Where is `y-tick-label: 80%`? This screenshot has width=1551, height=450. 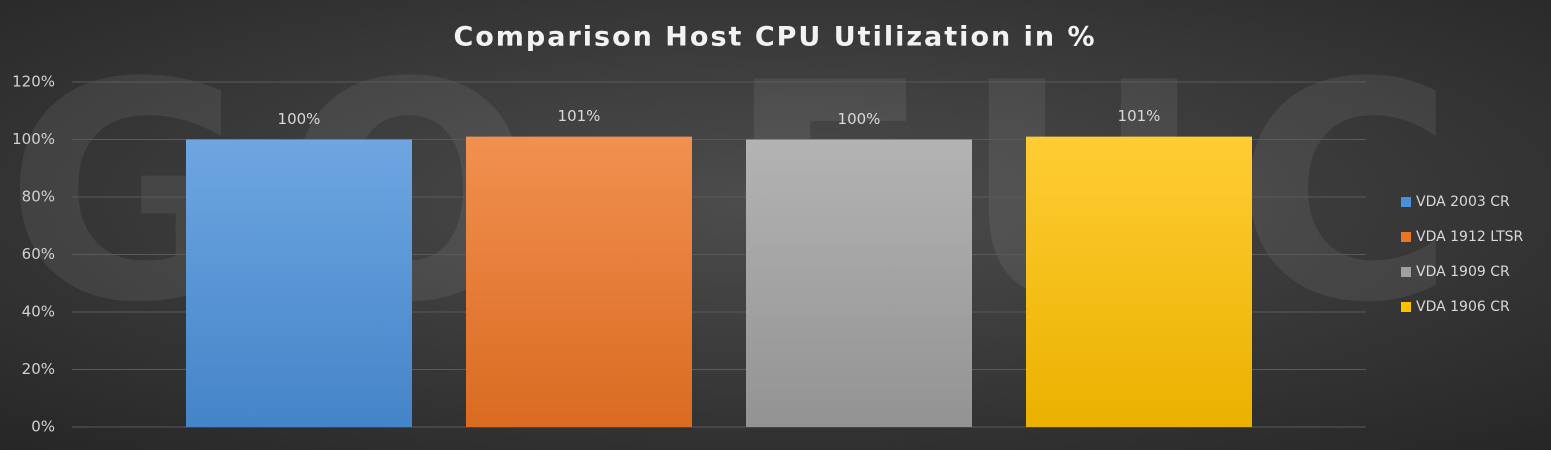 y-tick-label: 80% is located at coordinates (38, 197).